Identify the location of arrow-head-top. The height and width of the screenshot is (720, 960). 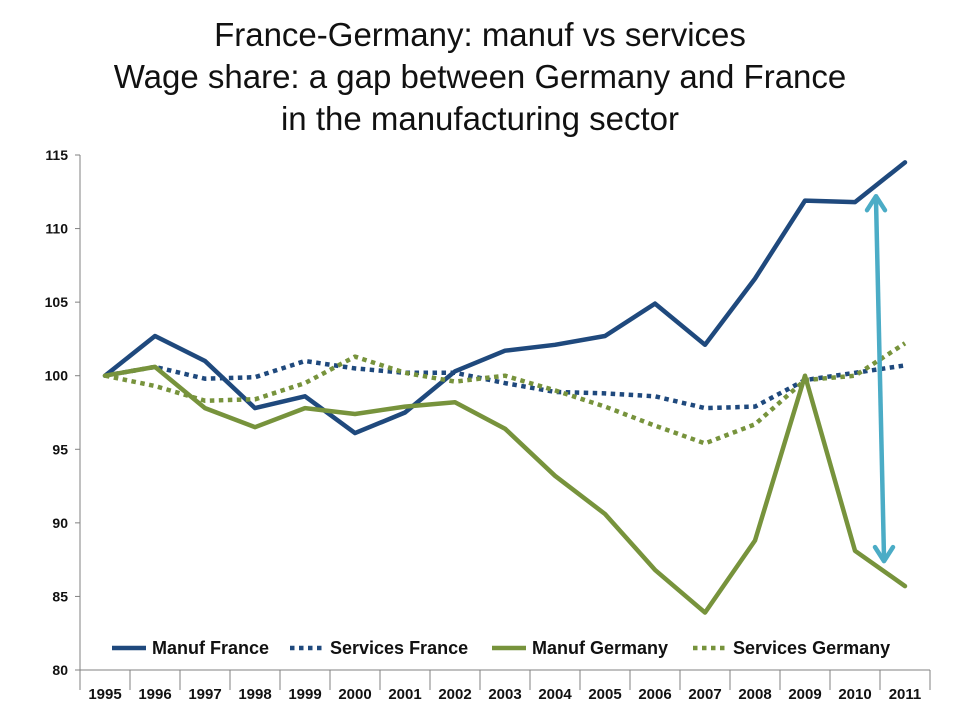
(876, 203).